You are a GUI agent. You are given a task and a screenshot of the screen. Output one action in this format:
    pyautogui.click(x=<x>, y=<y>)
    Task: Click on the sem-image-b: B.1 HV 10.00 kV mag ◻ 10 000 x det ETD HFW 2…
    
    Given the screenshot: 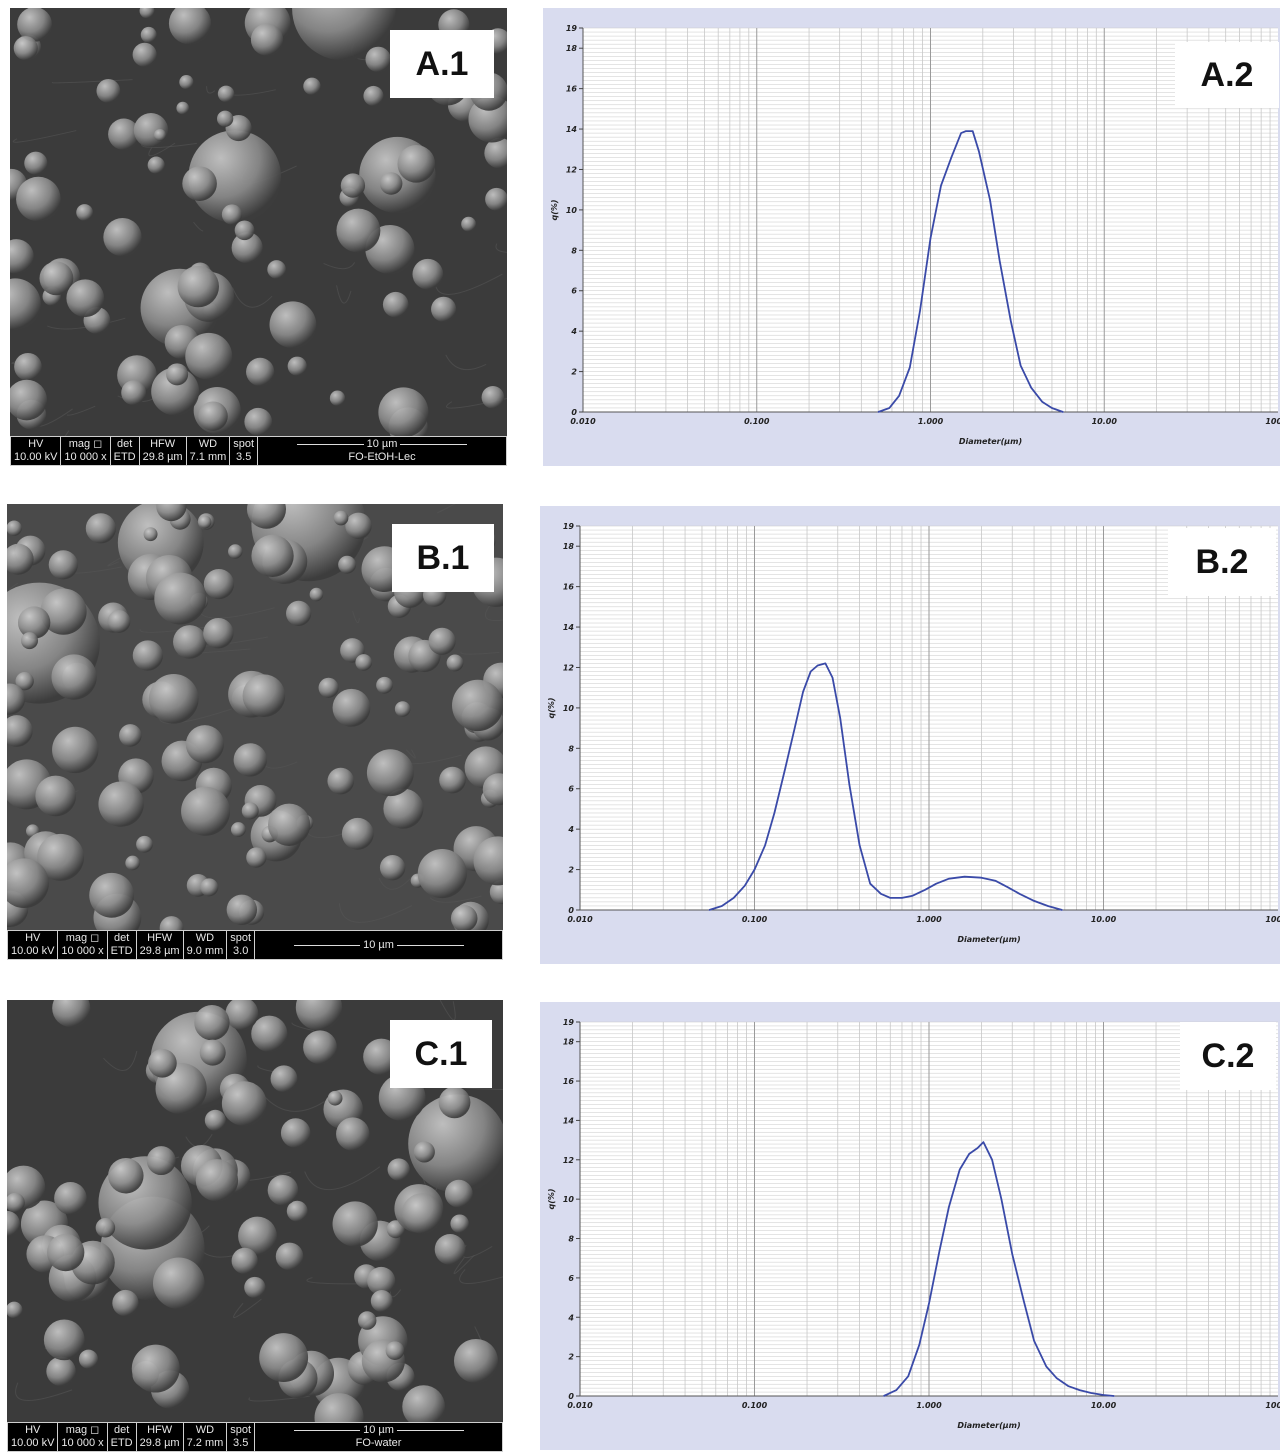 What is the action you would take?
    pyautogui.click(x=255, y=732)
    